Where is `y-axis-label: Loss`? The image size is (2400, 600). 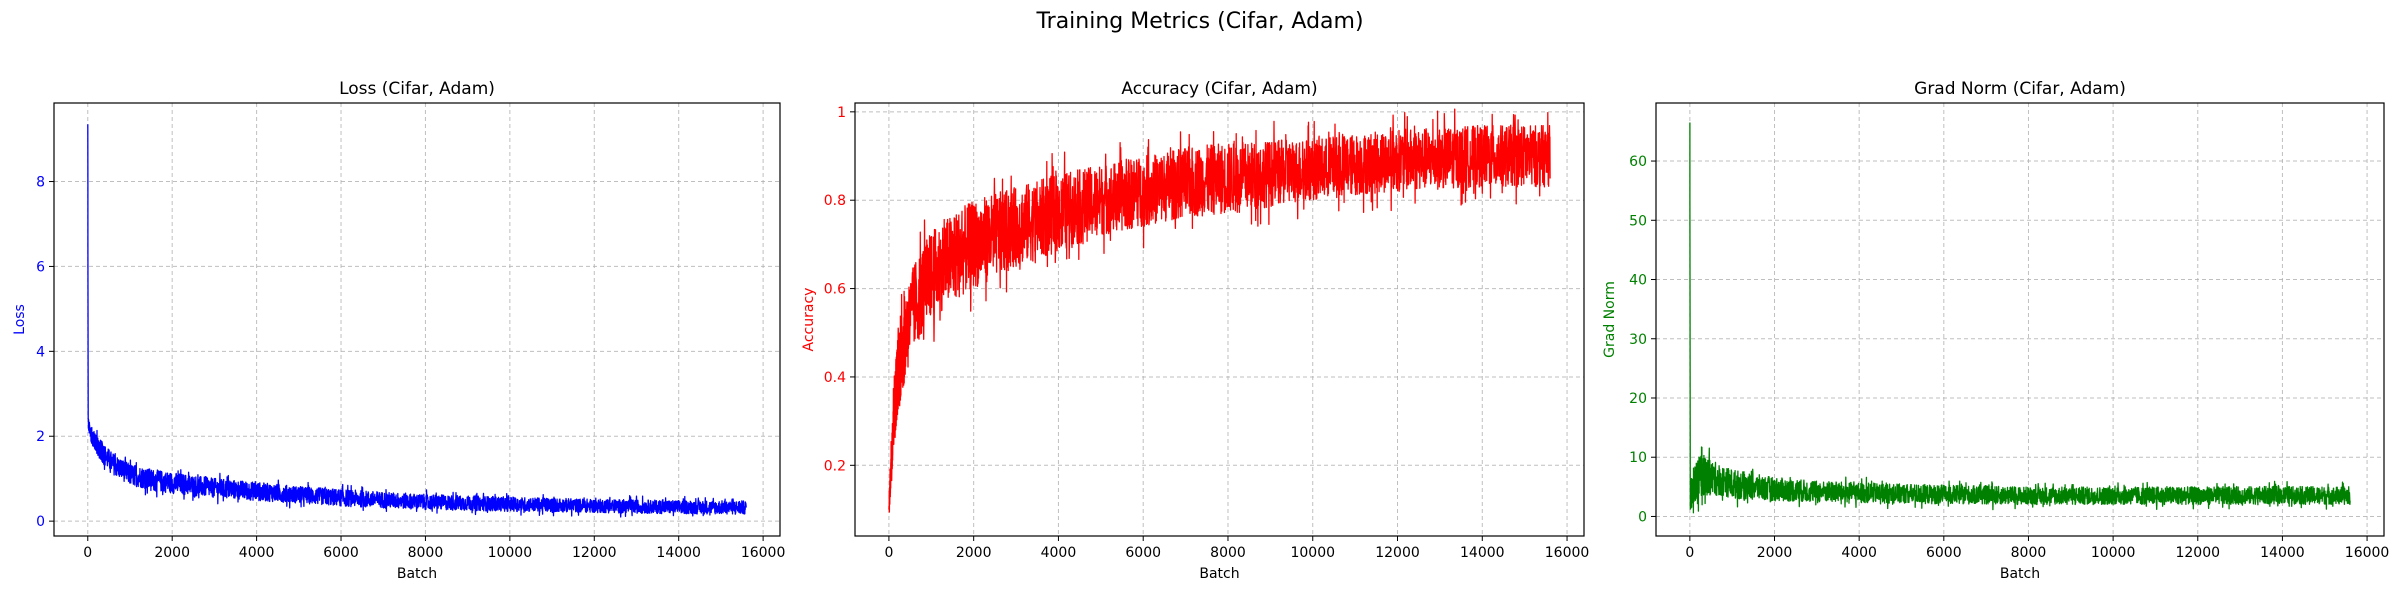
y-axis-label: Loss is located at coordinates (20, 319).